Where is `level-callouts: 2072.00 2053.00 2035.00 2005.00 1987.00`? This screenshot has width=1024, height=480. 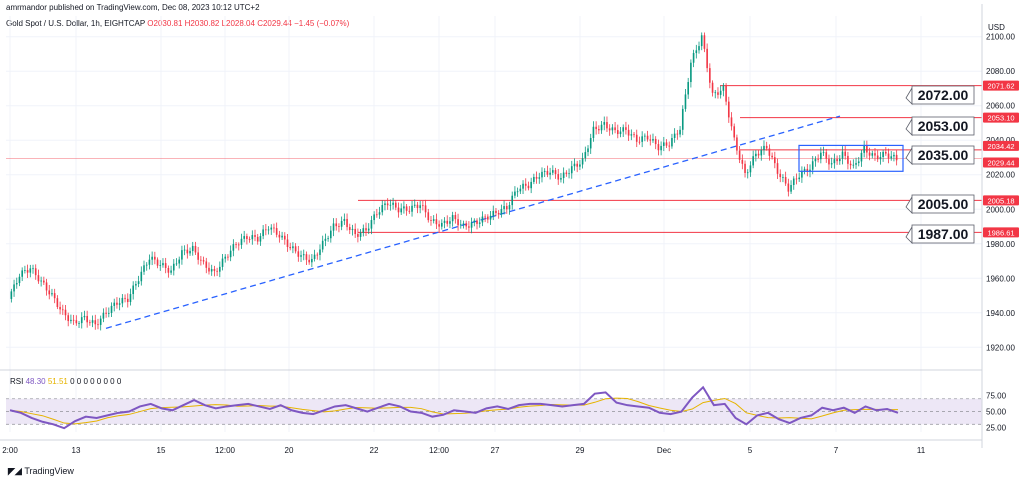 level-callouts: 2072.00 2053.00 2035.00 2005.00 1987.00 is located at coordinates (940, 164).